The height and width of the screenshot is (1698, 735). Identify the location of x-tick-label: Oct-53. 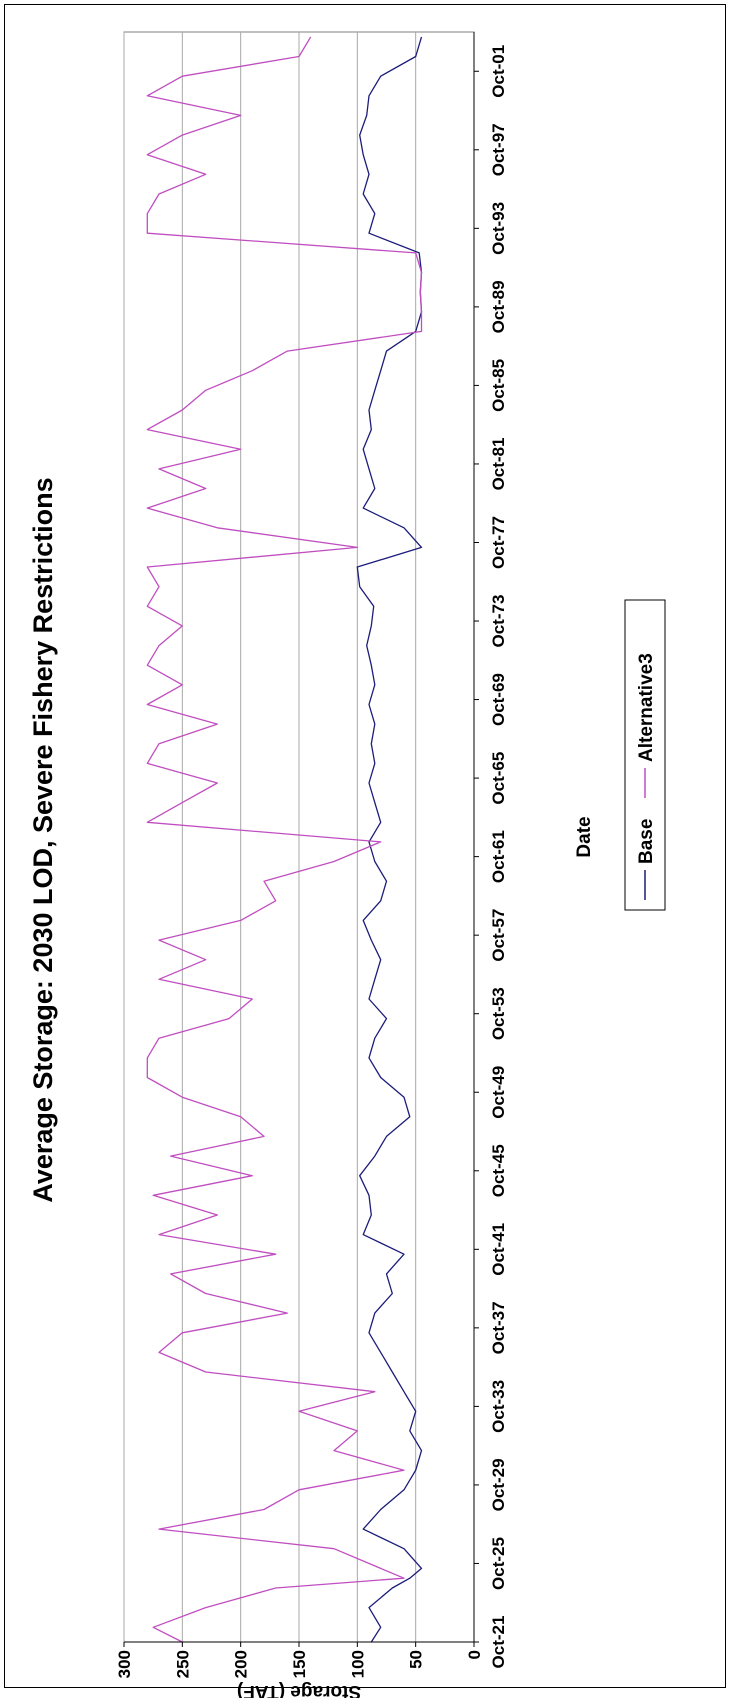
(498, 1013).